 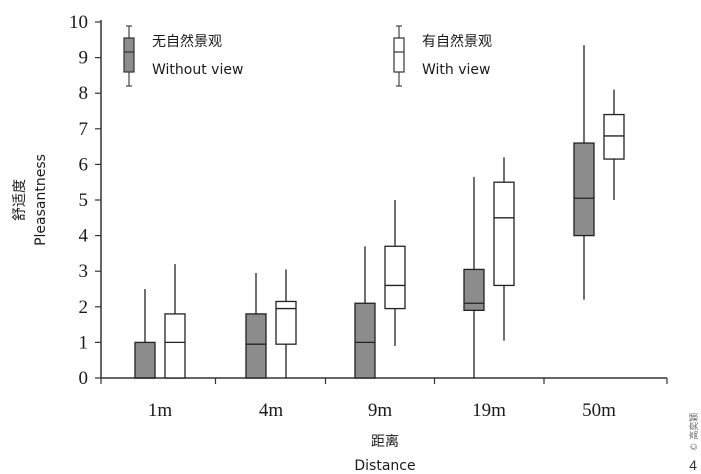 I want to click on box-without-view-9m, so click(x=365, y=312).